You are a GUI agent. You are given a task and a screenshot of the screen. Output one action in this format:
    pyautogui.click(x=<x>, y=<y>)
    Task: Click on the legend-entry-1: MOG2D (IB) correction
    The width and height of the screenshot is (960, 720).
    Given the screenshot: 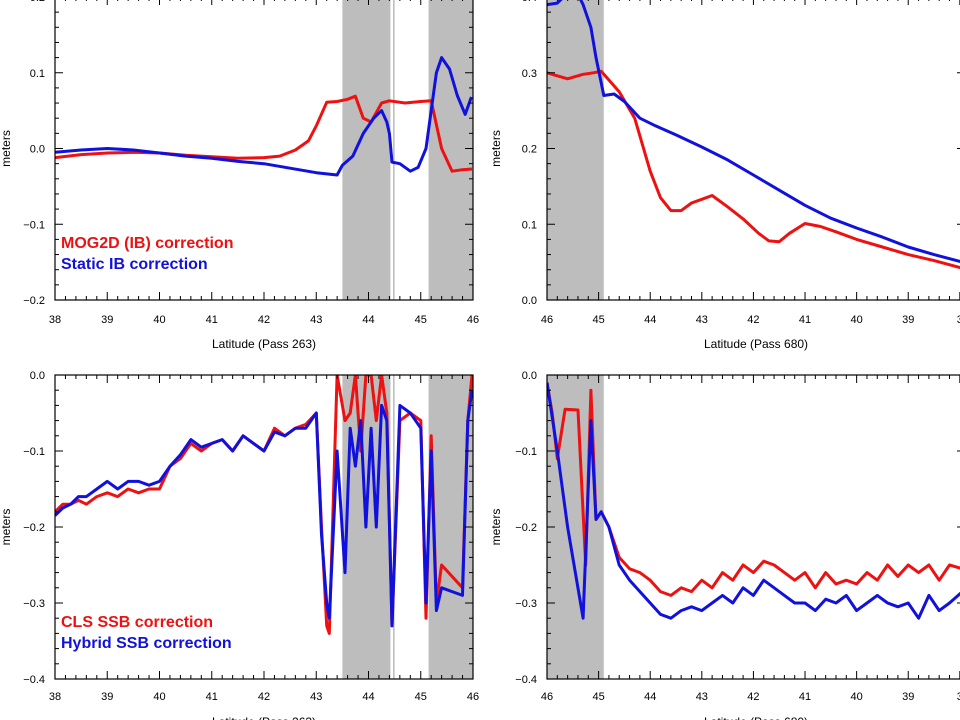 What is the action you would take?
    pyautogui.click(x=147, y=243)
    